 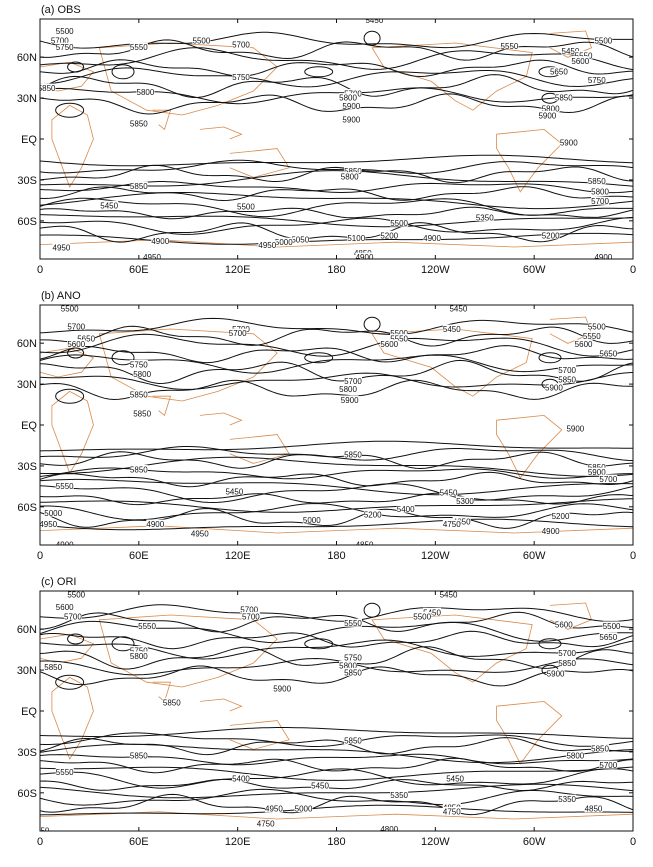 What do you see at coordinates (534, 842) in the screenshot?
I see `lon-tick-label: 60W` at bounding box center [534, 842].